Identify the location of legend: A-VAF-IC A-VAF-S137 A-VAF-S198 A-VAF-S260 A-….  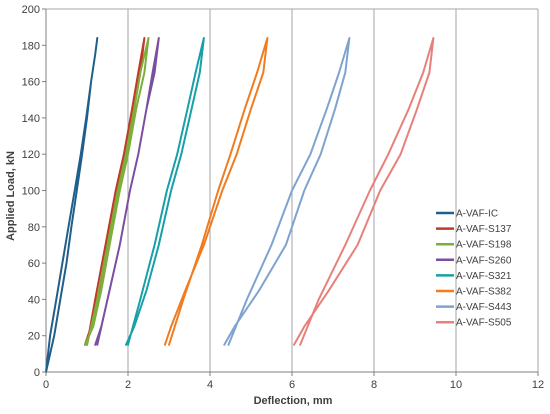
(474, 269).